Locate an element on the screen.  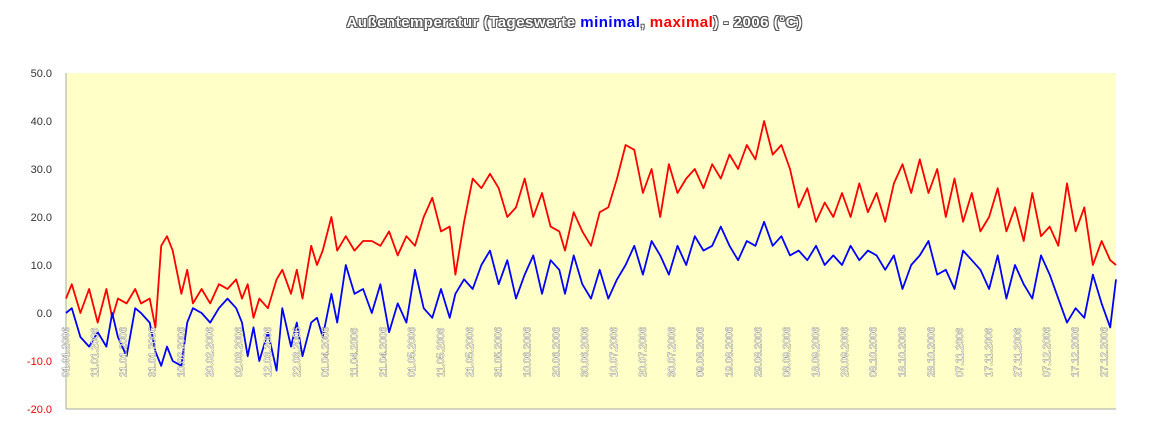
y-tick-labels: 50.0 40.0 30.0 20.0 10.0 0.0 -10.0 -20.0 is located at coordinates (39, 242).